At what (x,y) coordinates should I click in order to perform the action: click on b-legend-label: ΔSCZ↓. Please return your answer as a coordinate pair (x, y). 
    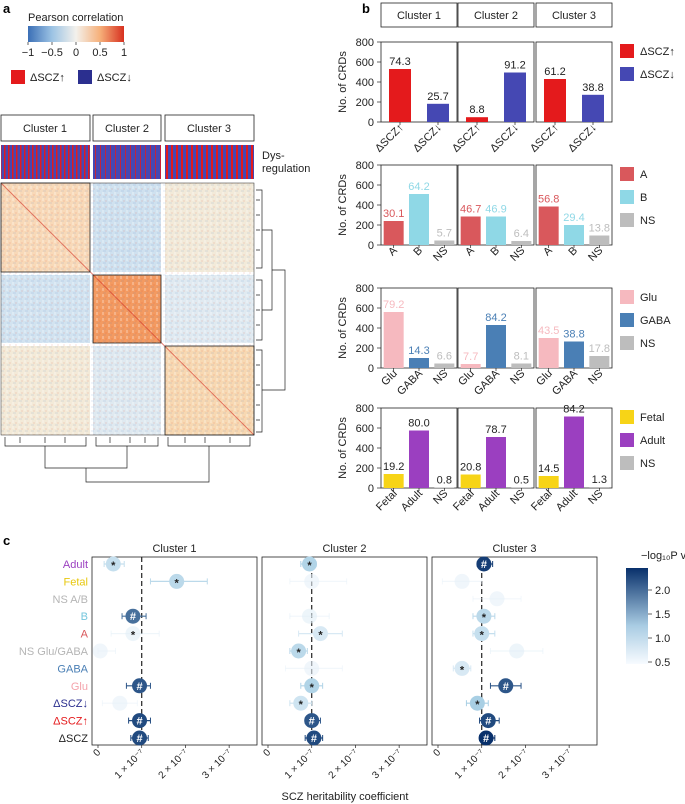
    Looking at the image, I should click on (657, 75).